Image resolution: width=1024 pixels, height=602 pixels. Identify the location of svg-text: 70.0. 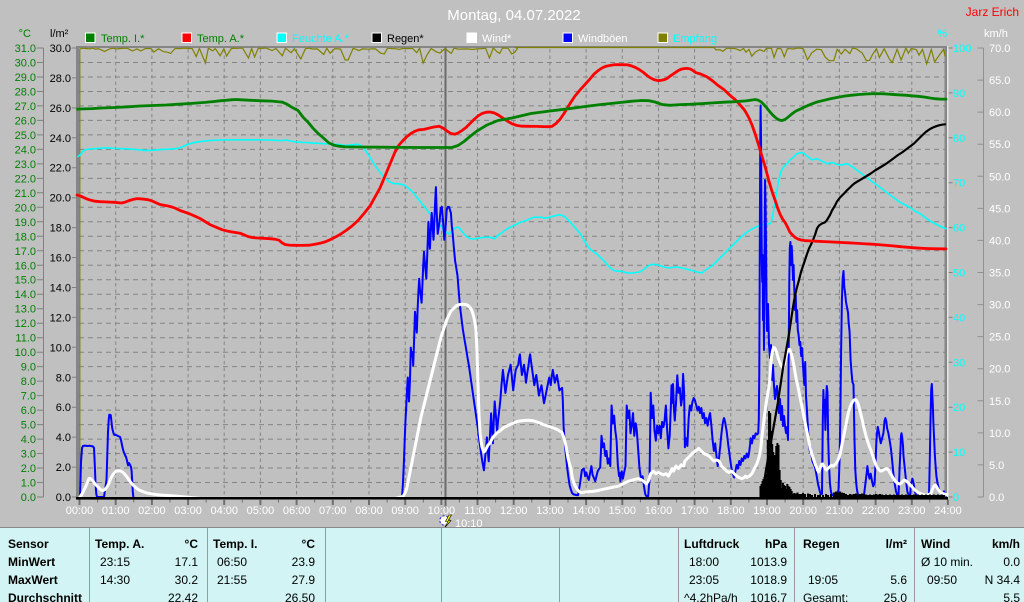
(999, 49).